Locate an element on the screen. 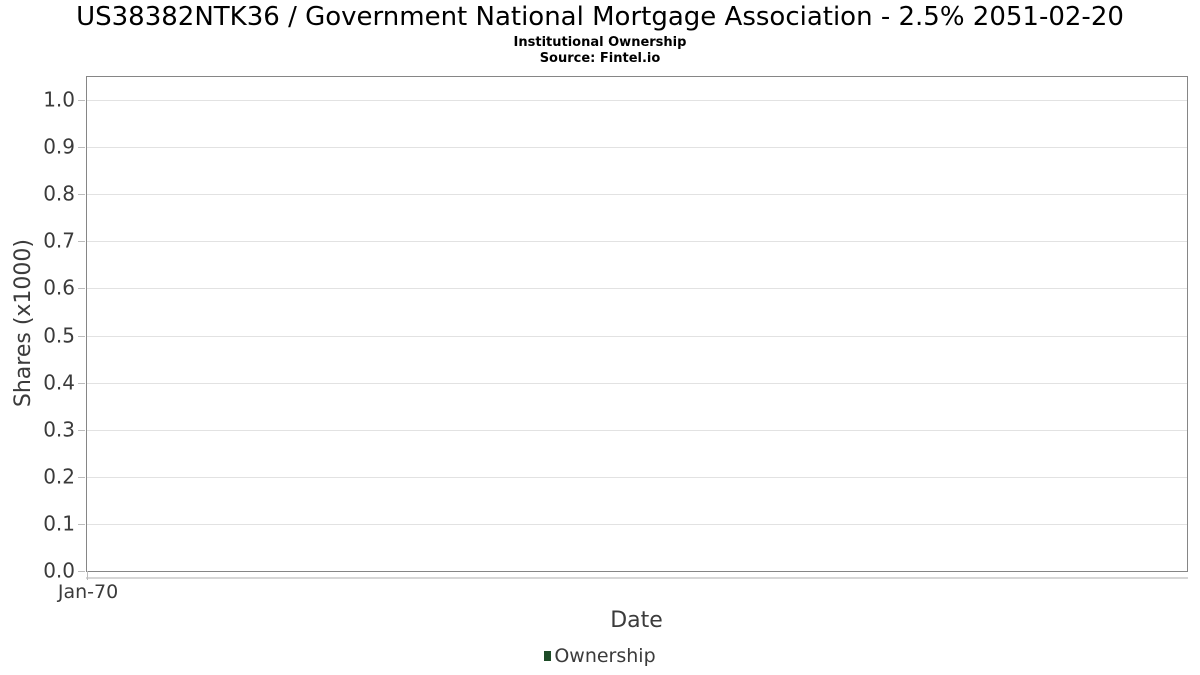 The width and height of the screenshot is (1200, 675). y-axis-label: Shares (x1000) is located at coordinates (23, 323).